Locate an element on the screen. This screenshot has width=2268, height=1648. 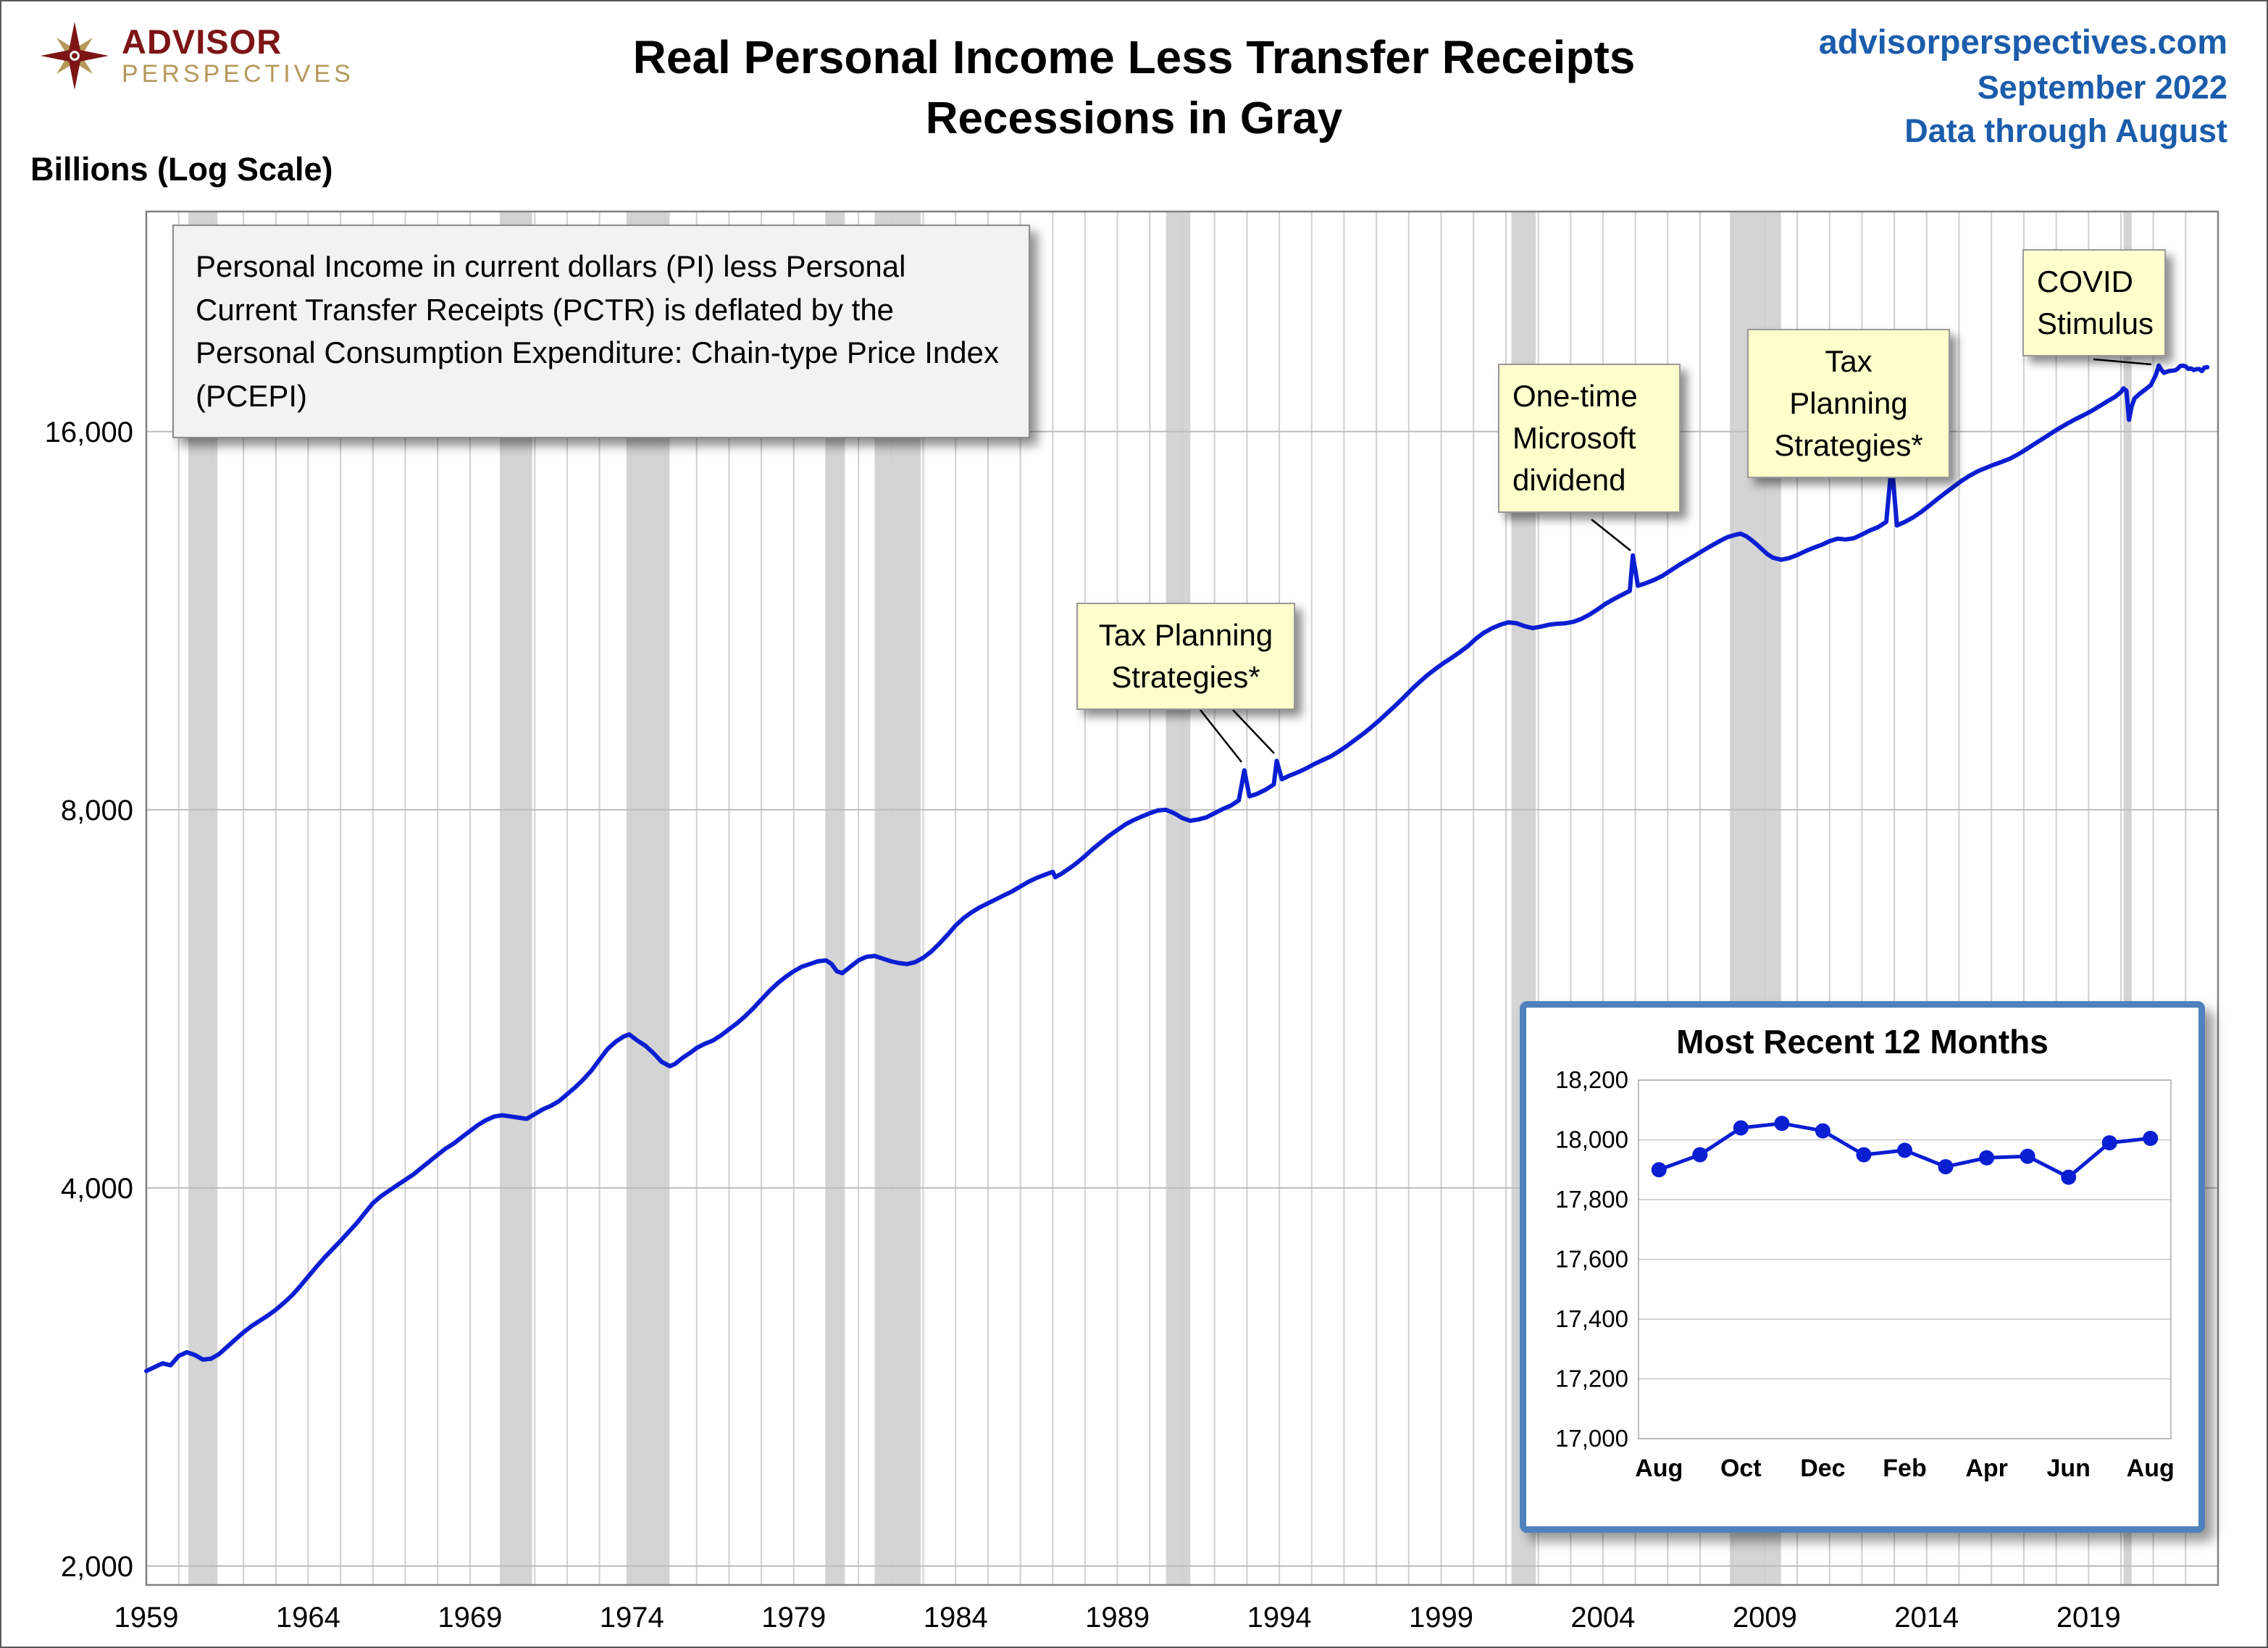
svg-text: 17,200 is located at coordinates (1592, 1378).